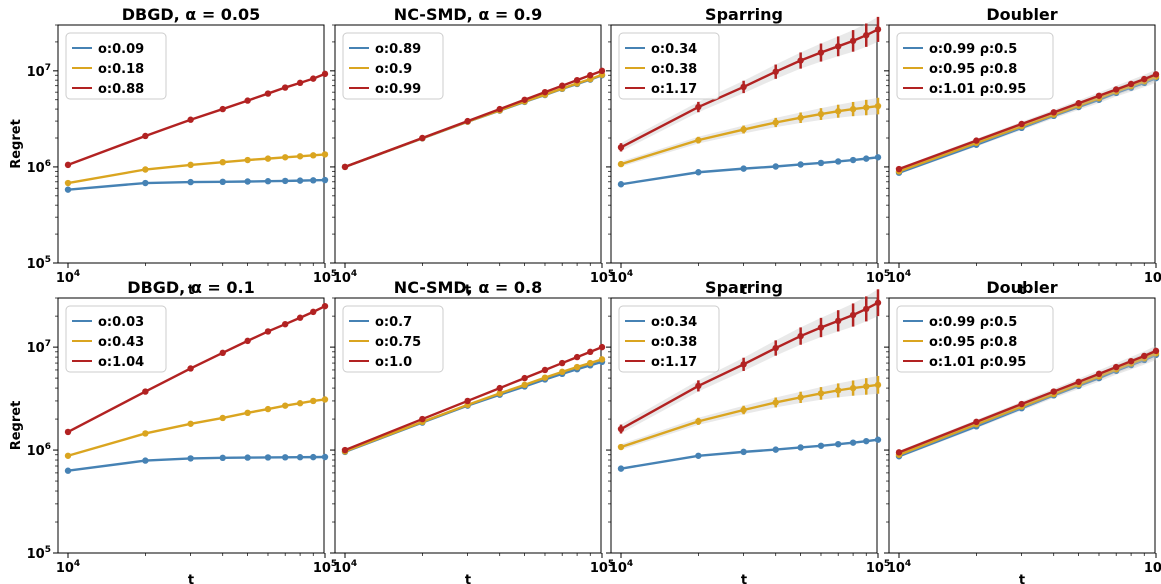 This screenshot has height=584, width=1161. What do you see at coordinates (744, 14) in the screenshot?
I see `chart-title: Sparring` at bounding box center [744, 14].